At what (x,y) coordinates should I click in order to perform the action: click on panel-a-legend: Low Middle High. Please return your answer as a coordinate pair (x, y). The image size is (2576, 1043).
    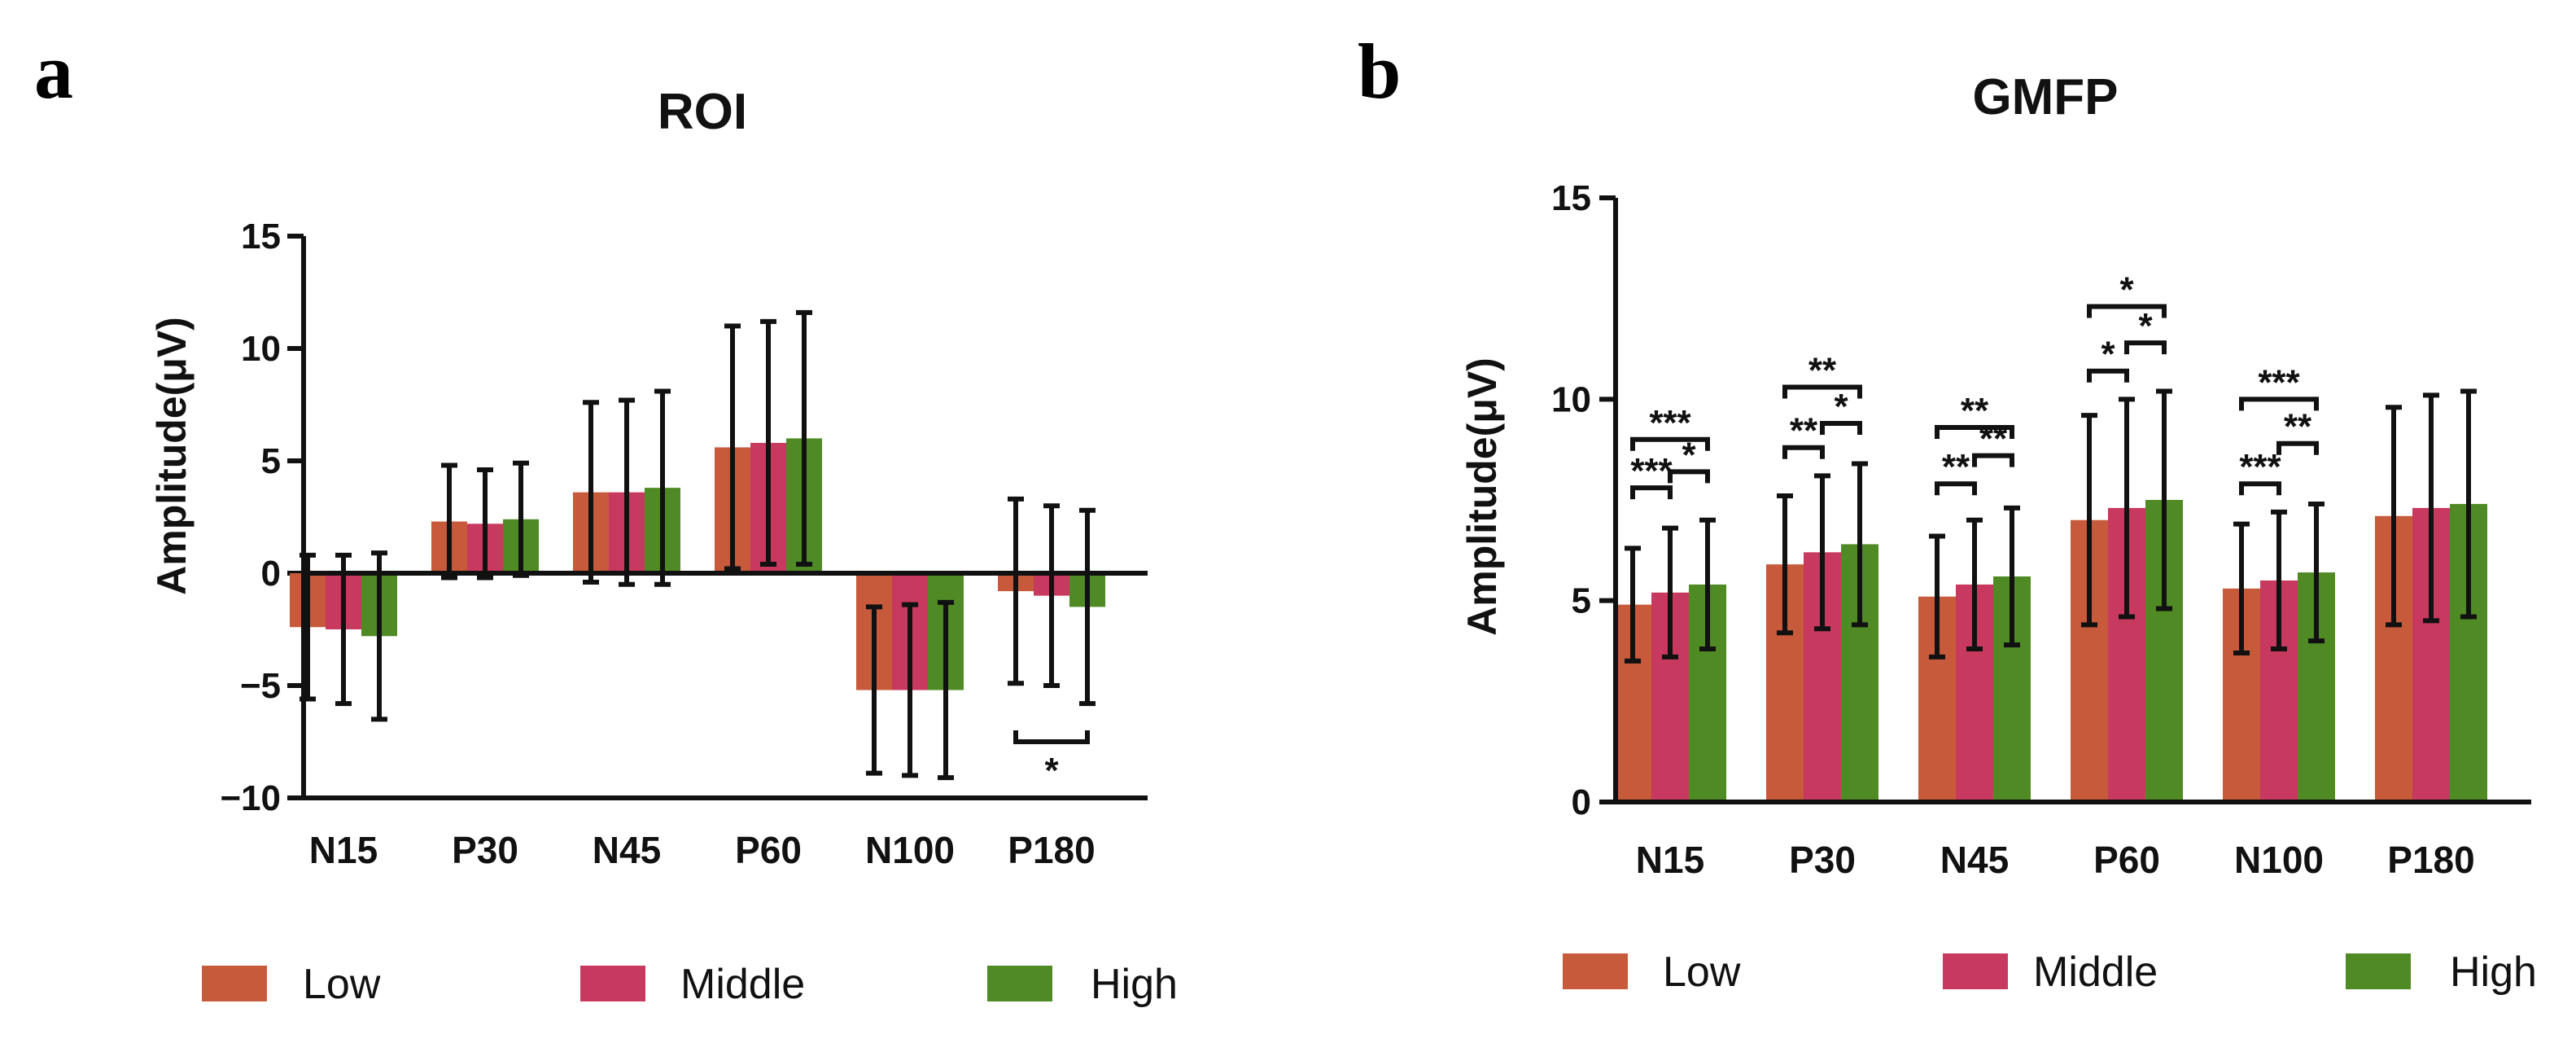
    Looking at the image, I should click on (690, 984).